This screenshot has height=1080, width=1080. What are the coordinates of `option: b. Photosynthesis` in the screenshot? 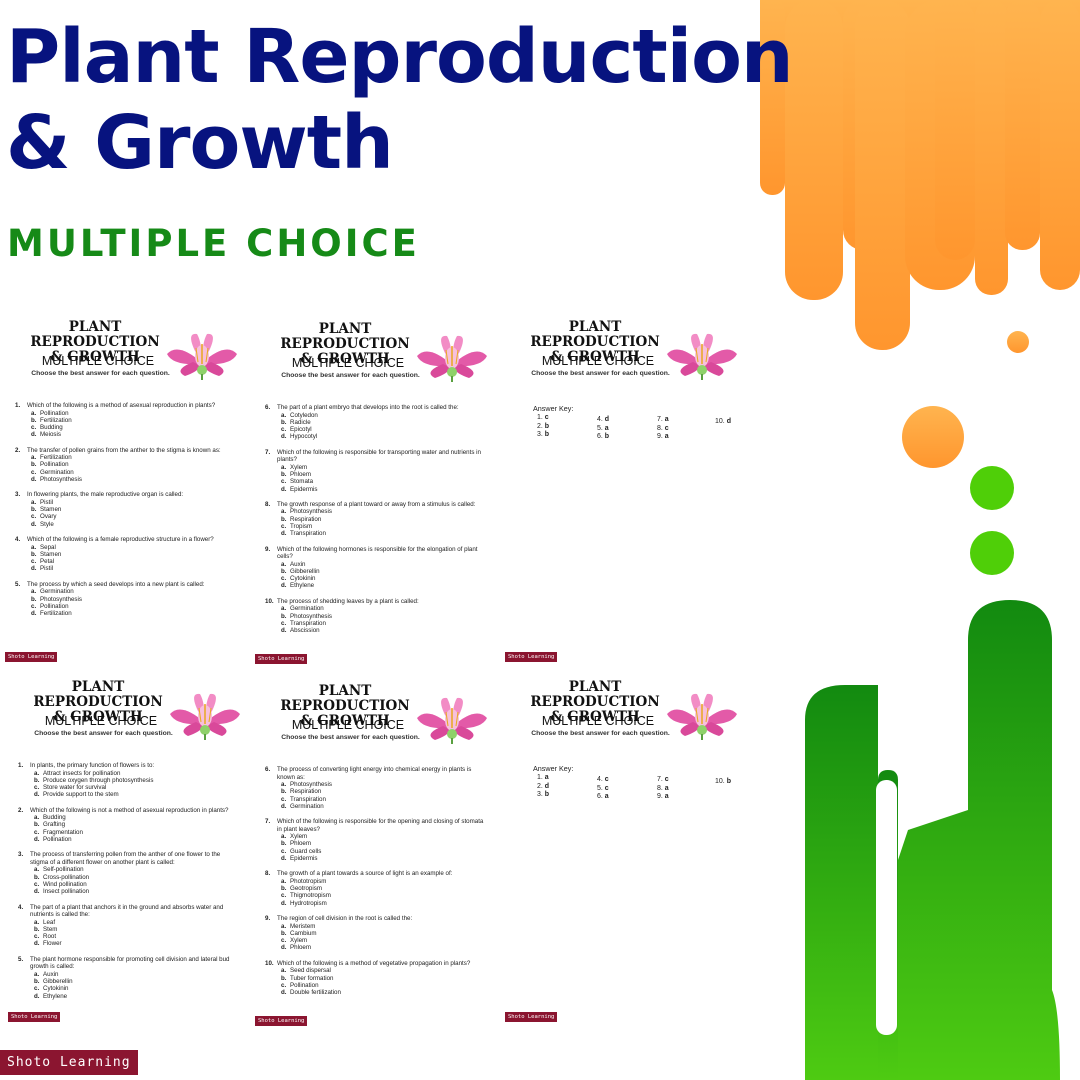 It's located at (375, 616).